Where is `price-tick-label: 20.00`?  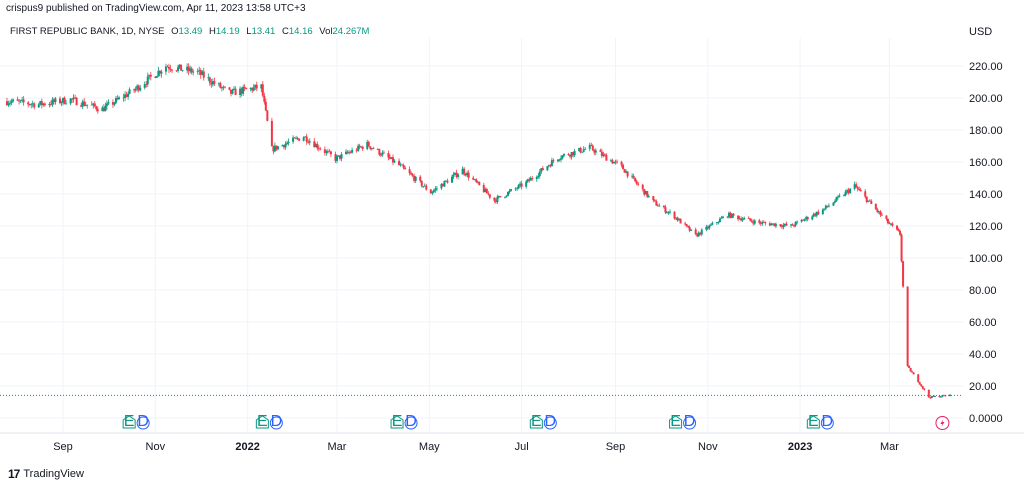 price-tick-label: 20.00 is located at coordinates (983, 387).